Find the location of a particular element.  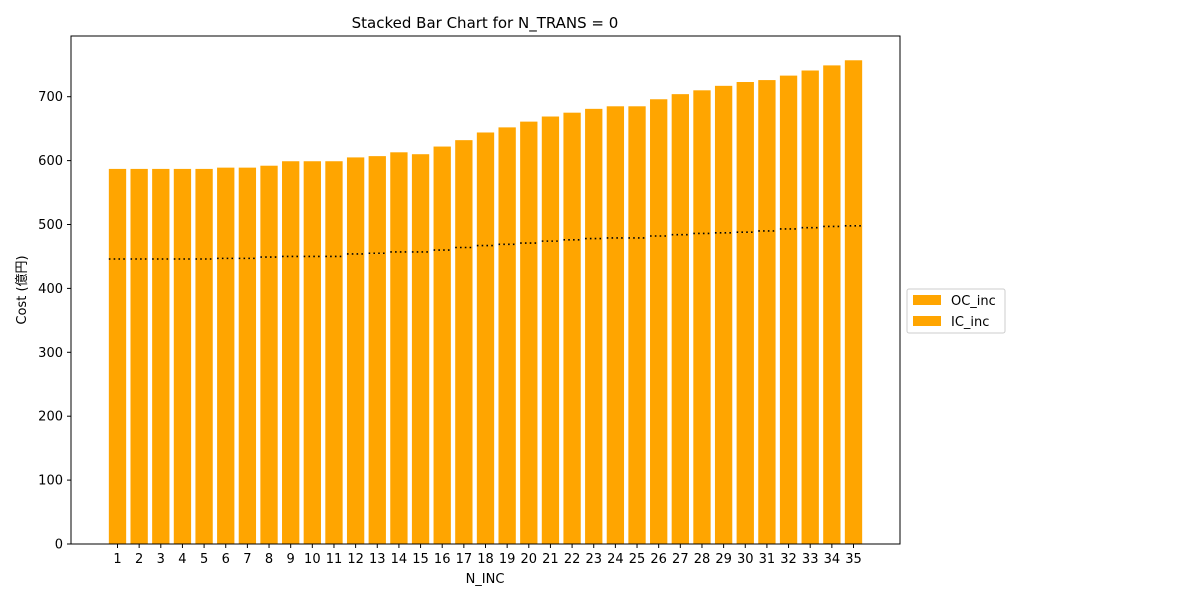

x-axis-title: N_INC is located at coordinates (485, 579).